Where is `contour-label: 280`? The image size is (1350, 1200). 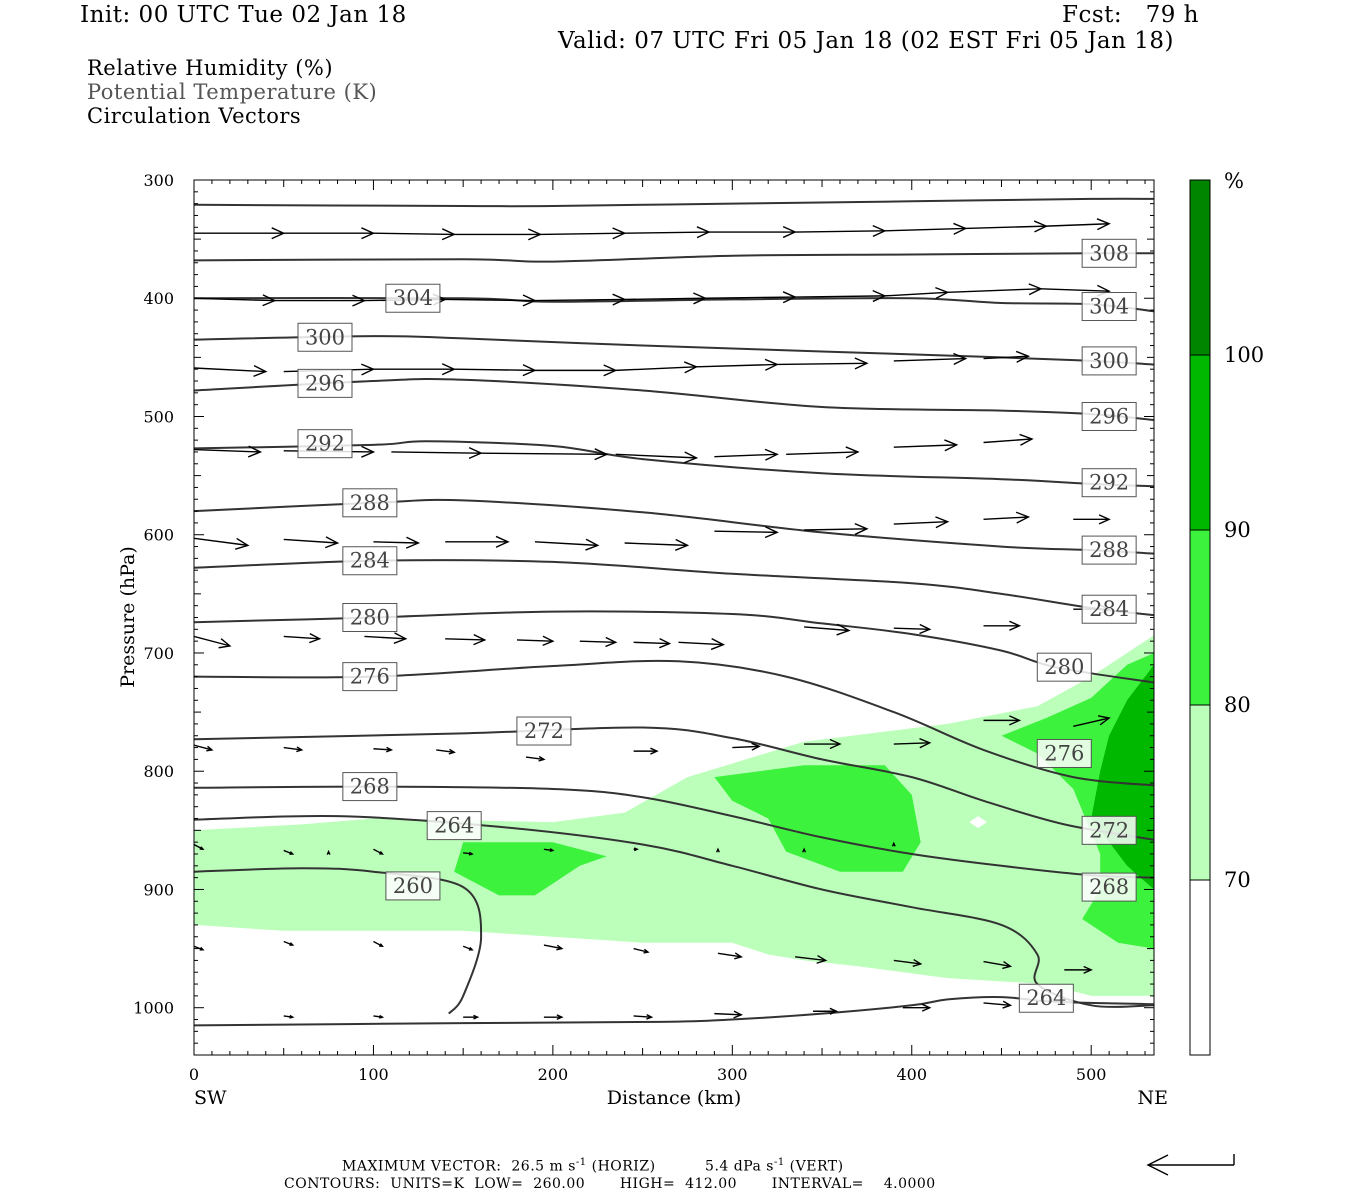 contour-label: 280 is located at coordinates (1064, 667).